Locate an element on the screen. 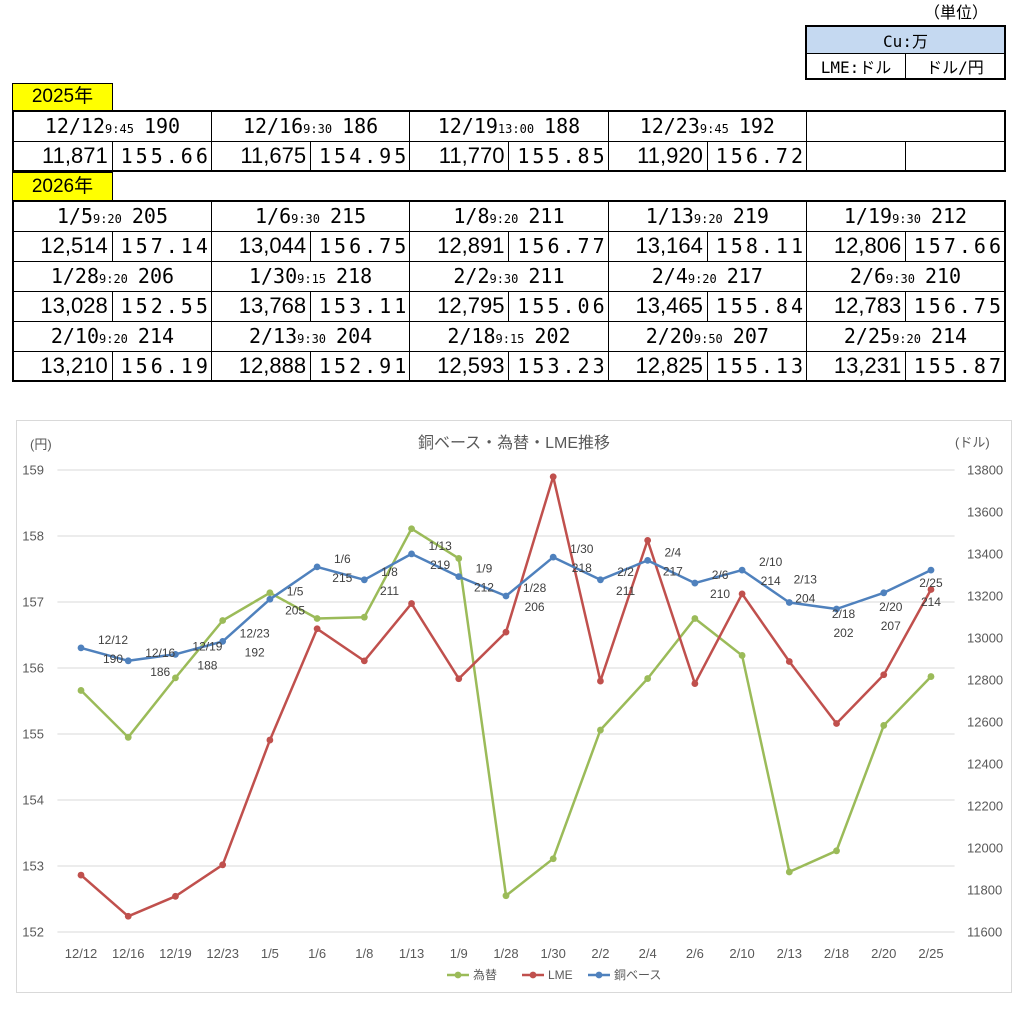 The width and height of the screenshot is (1036, 1010). reading-header: 2/209:50 207 is located at coordinates (707, 336).